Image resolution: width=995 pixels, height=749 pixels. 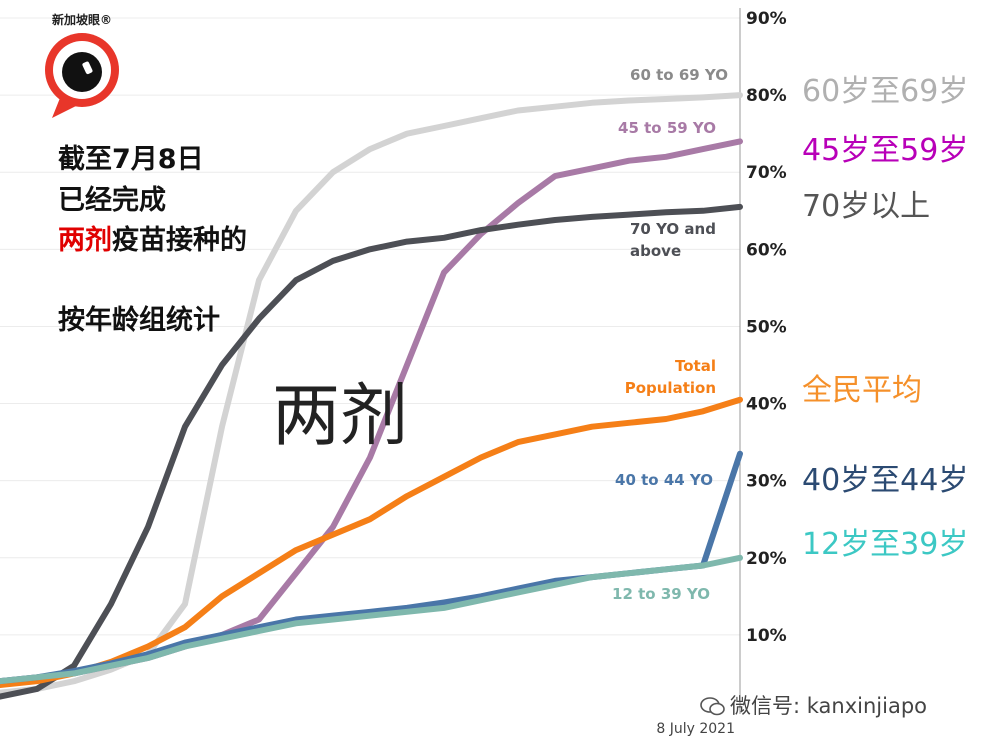 I want to click on note-line-3: 两剂疫苗接种的, so click(x=152, y=240).